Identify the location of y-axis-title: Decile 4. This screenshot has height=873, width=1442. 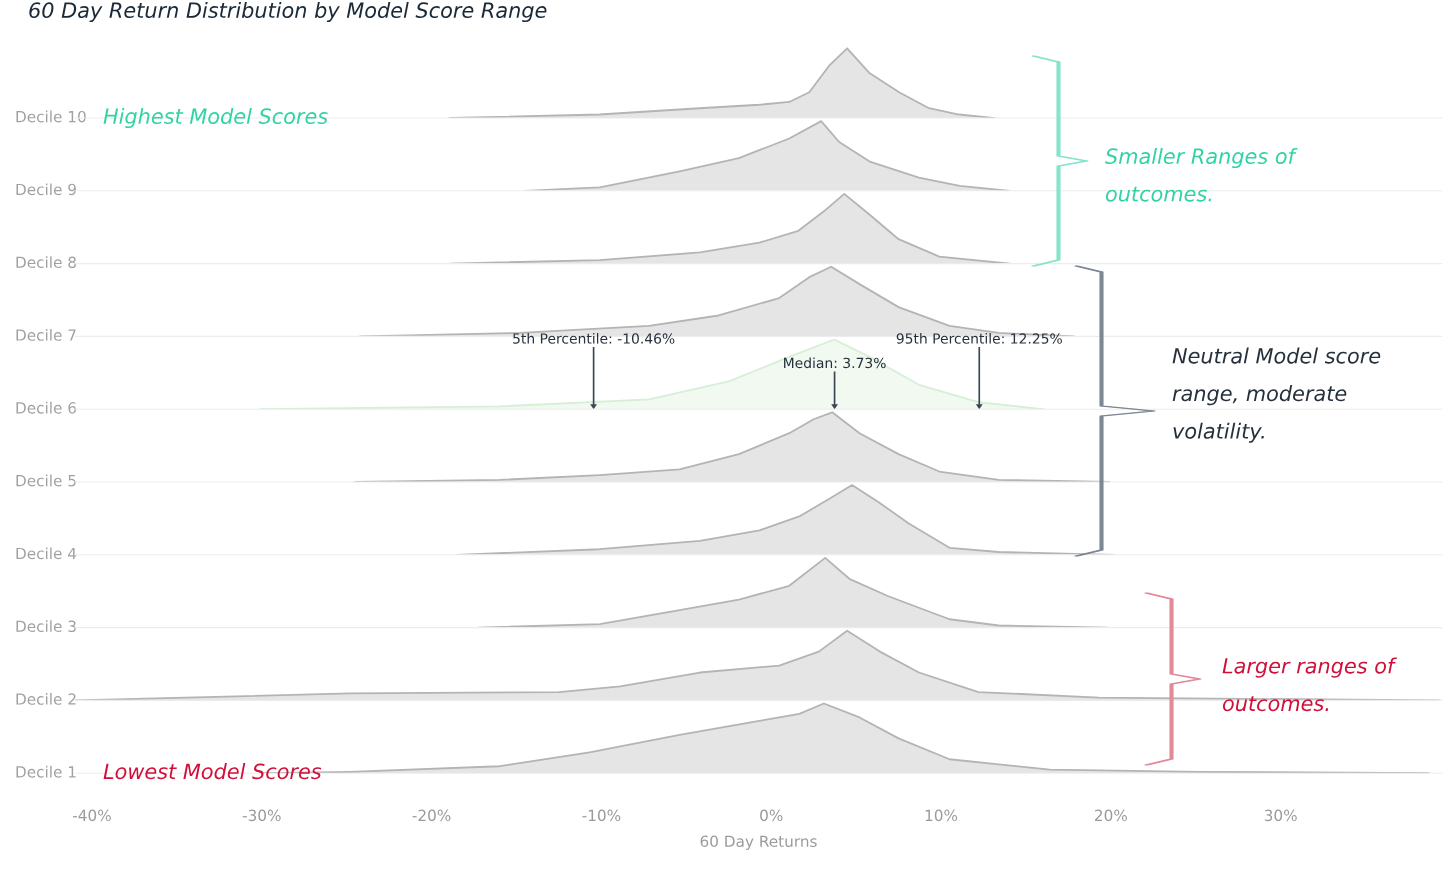
(46, 553).